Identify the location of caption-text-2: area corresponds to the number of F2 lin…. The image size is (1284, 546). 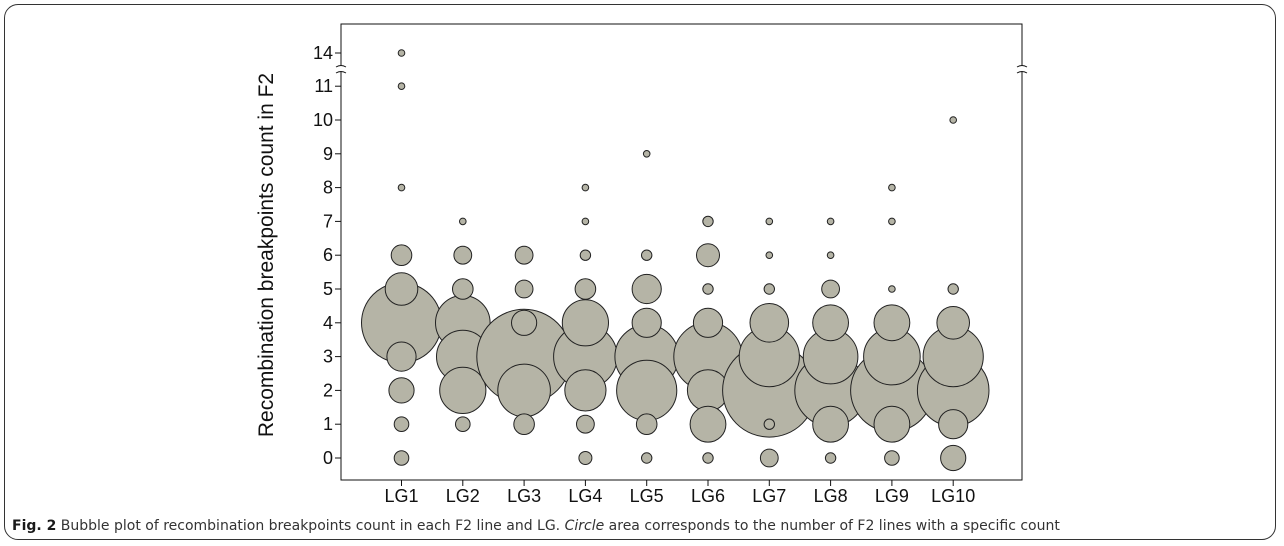
(832, 526).